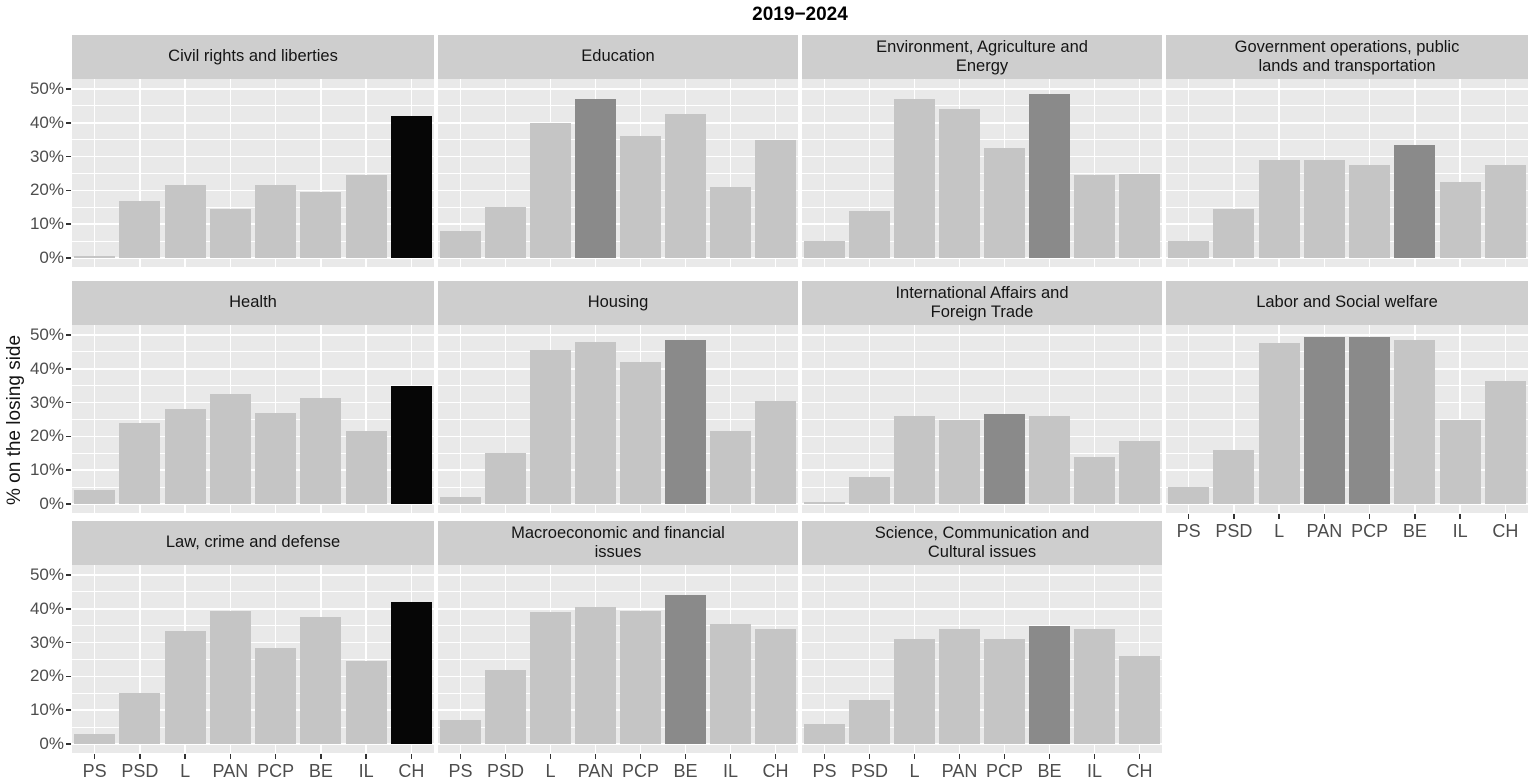 The width and height of the screenshot is (1535, 783). I want to click on facet-panel-labor-and-social-welfare, so click(1347, 419).